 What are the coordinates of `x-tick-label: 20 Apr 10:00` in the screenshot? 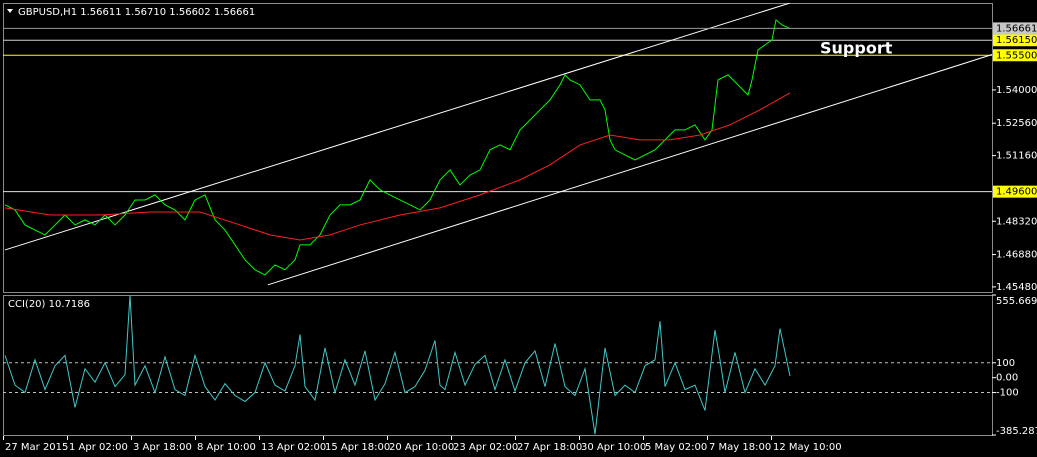 It's located at (421, 447).